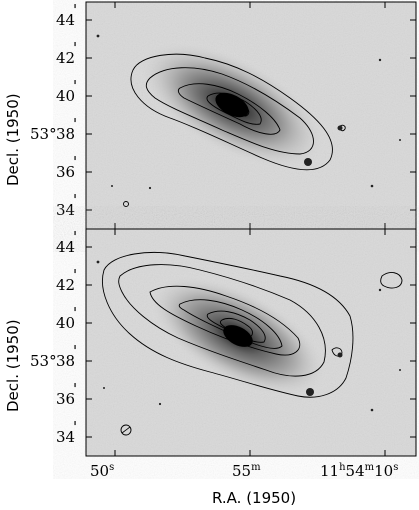  Describe the element at coordinates (65, 134) in the screenshot. I see `top-y-tick-38: 38` at that location.